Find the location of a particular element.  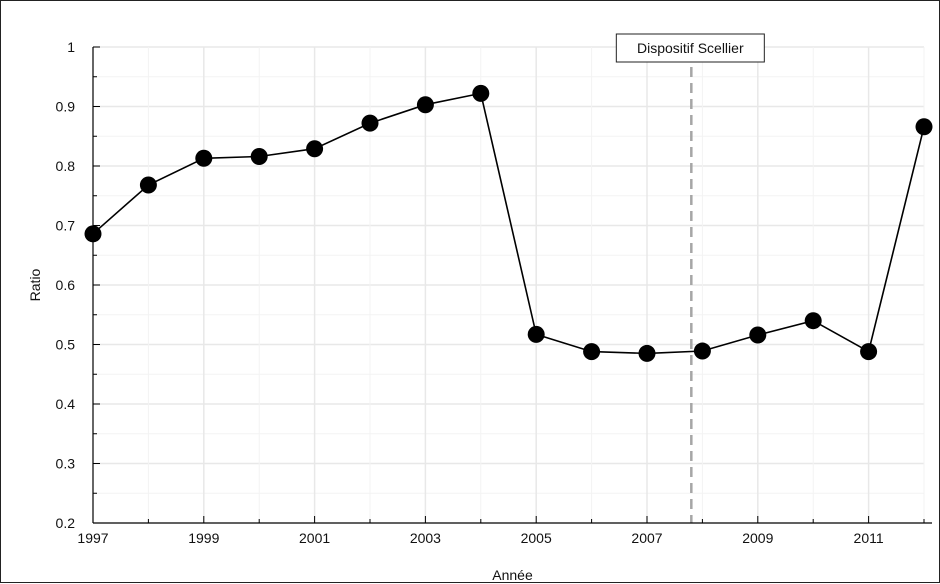

y-tick-label: 0.8 is located at coordinates (66, 166).